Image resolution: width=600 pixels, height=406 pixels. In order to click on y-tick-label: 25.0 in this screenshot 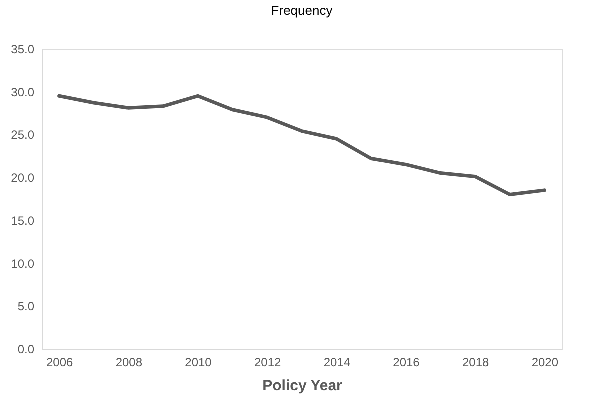, I will do `click(23, 135)`.